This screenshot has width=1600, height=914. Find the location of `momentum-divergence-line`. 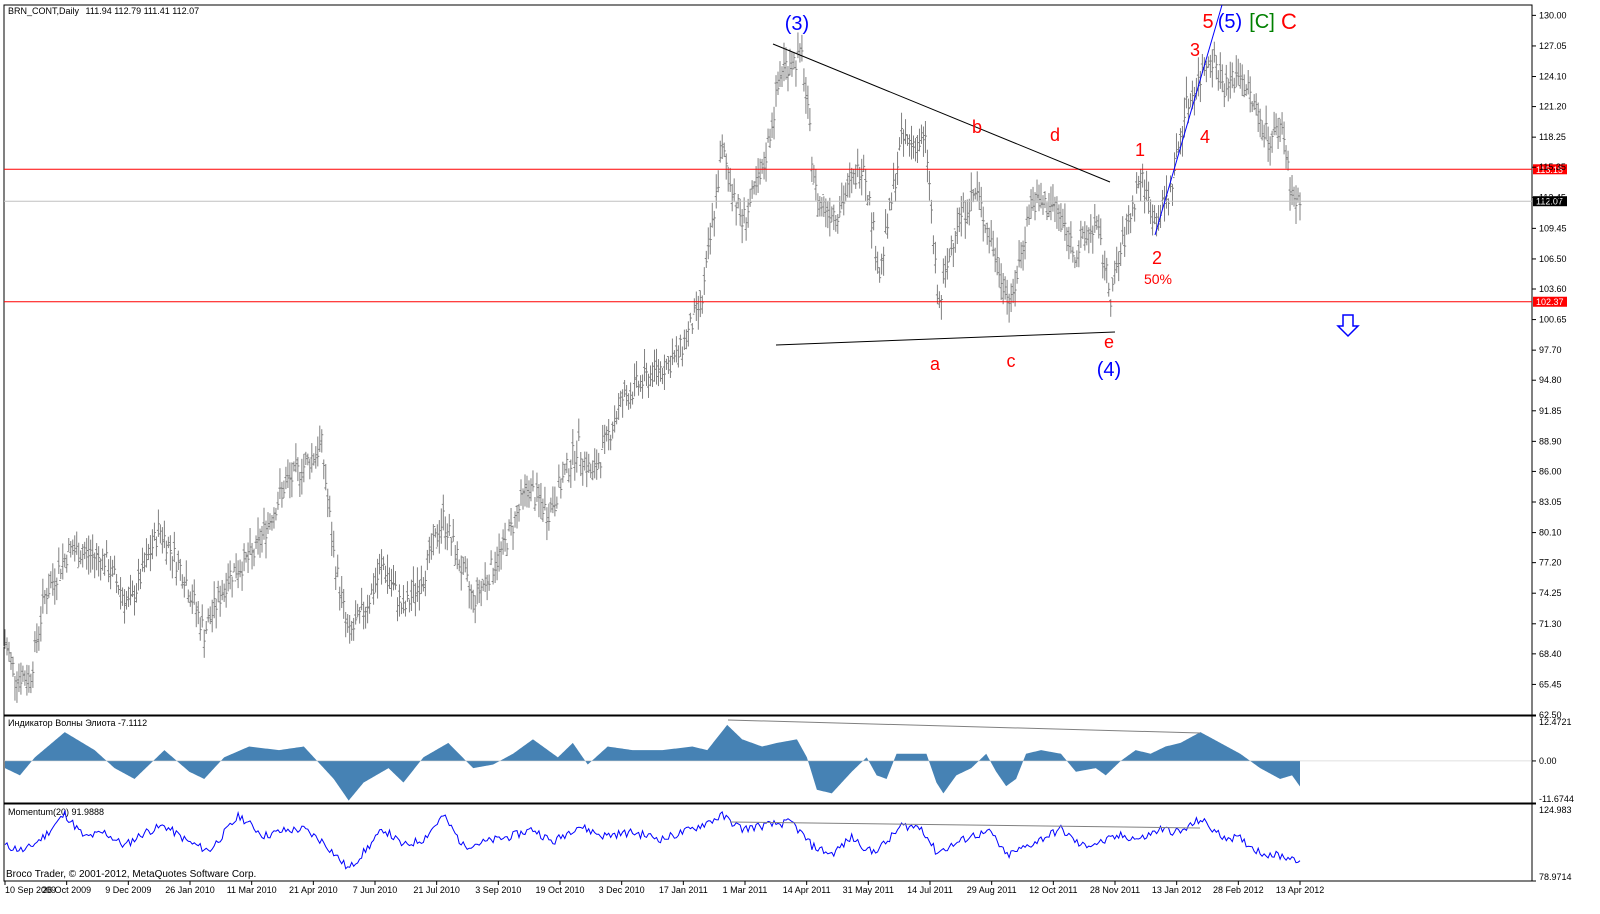

momentum-divergence-line is located at coordinates (965, 825).